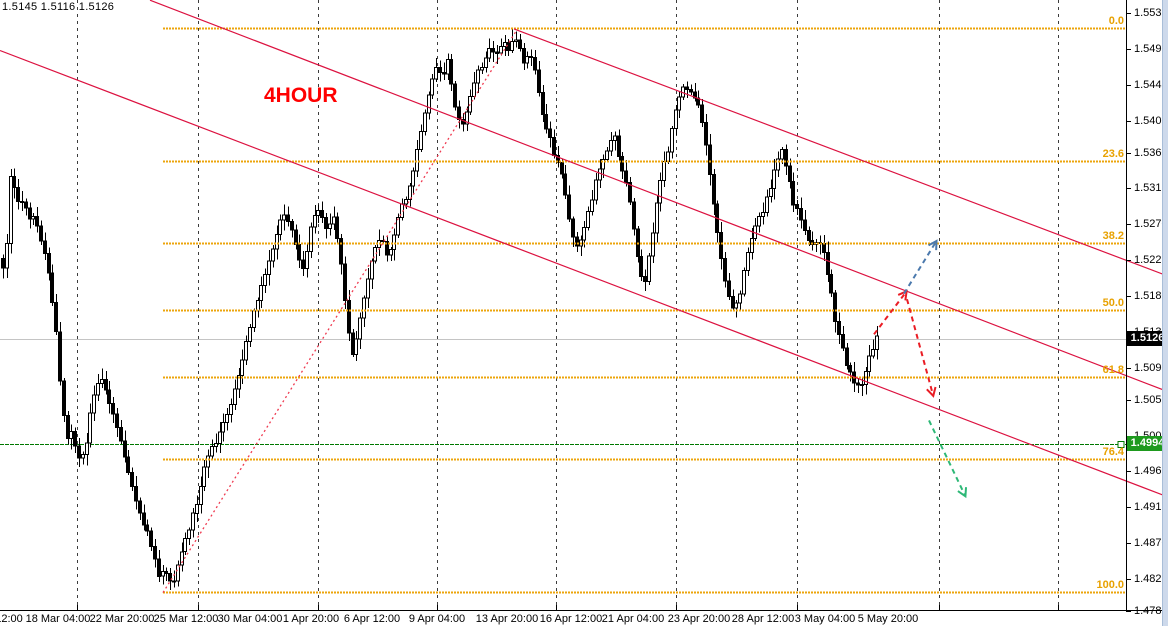 The image size is (1168, 626). Describe the element at coordinates (1151, 84) in the screenshot. I see `price-tick-label: 1.5445` at that location.